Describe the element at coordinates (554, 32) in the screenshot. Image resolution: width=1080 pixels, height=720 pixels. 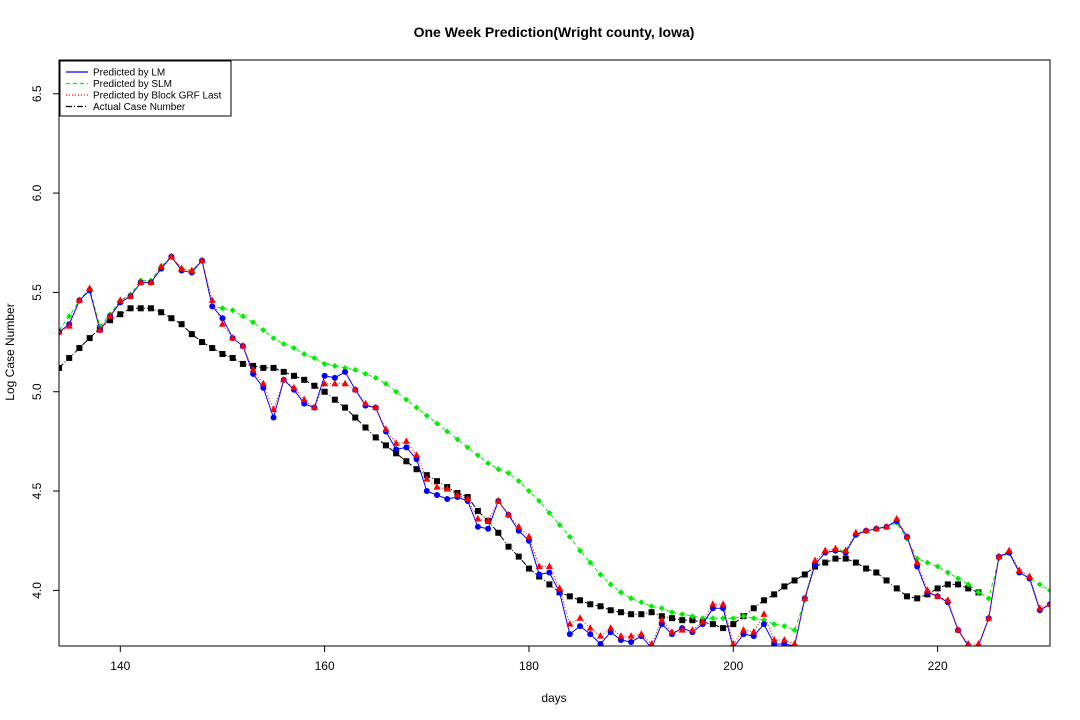
I see `chart-title: One Week Prediction(Wright county, Iowa)` at that location.